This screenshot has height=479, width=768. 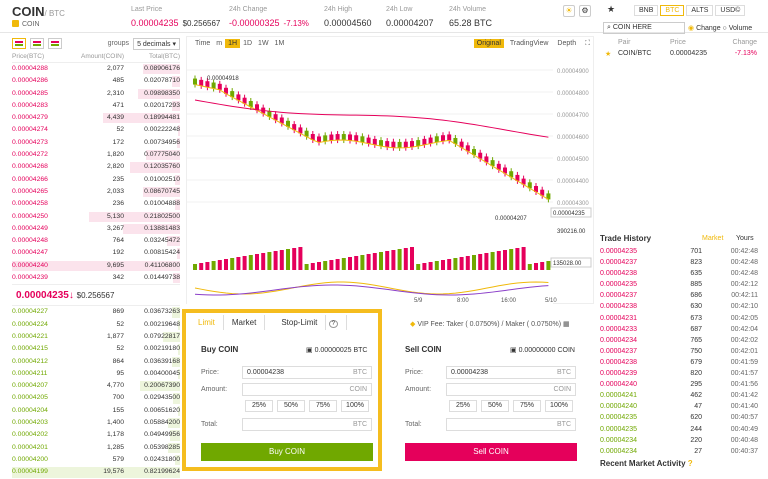 What do you see at coordinates (306, 322) in the screenshot?
I see `tab-stop-limit: Stop-Limit ?` at bounding box center [306, 322].